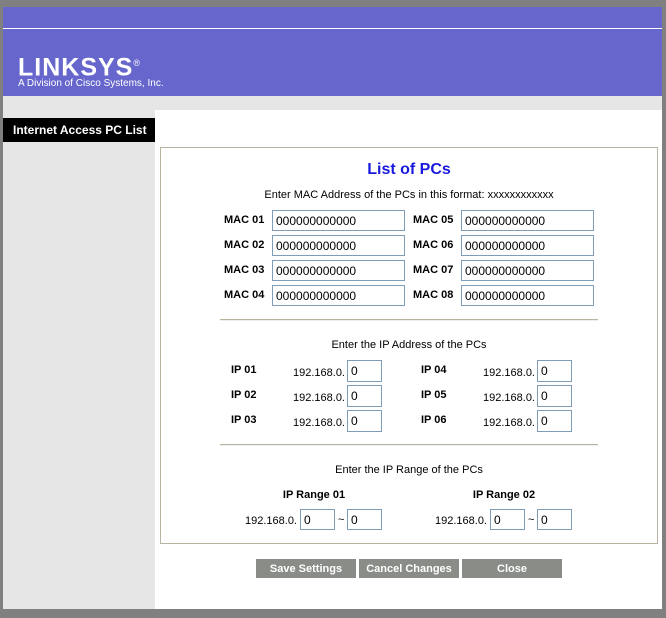  Describe the element at coordinates (409, 470) in the screenshot. I see `range-instruction: Enter the IP Range of the PCs` at that location.